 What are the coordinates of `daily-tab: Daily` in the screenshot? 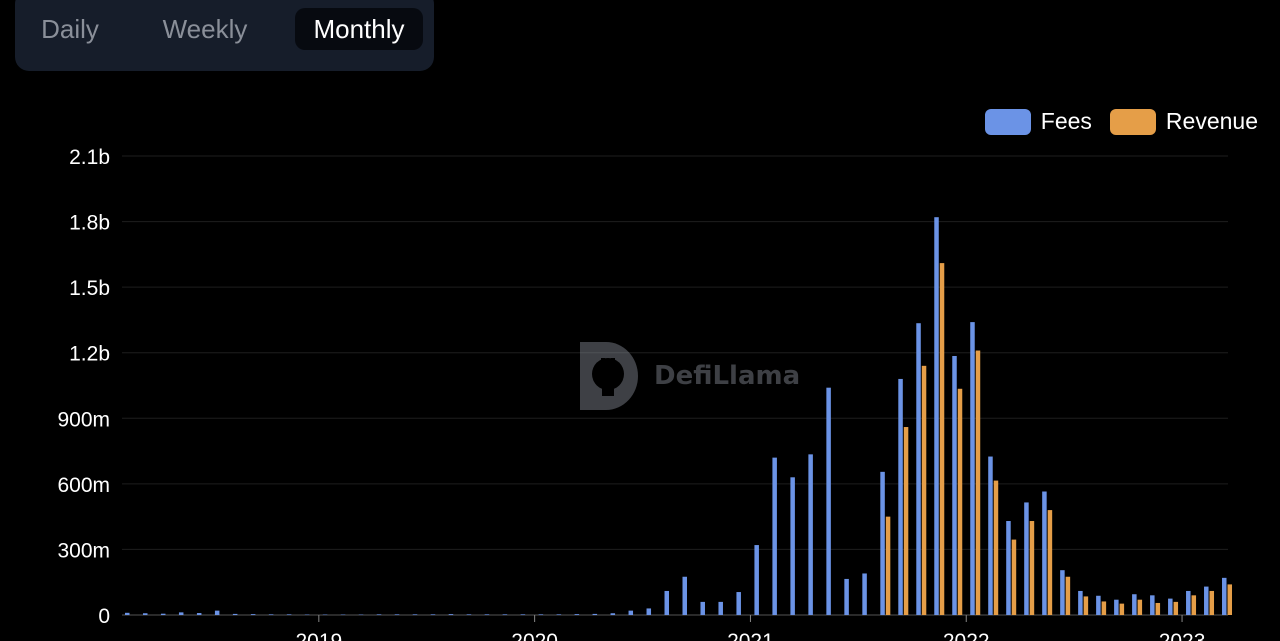 It's located at (70, 29).